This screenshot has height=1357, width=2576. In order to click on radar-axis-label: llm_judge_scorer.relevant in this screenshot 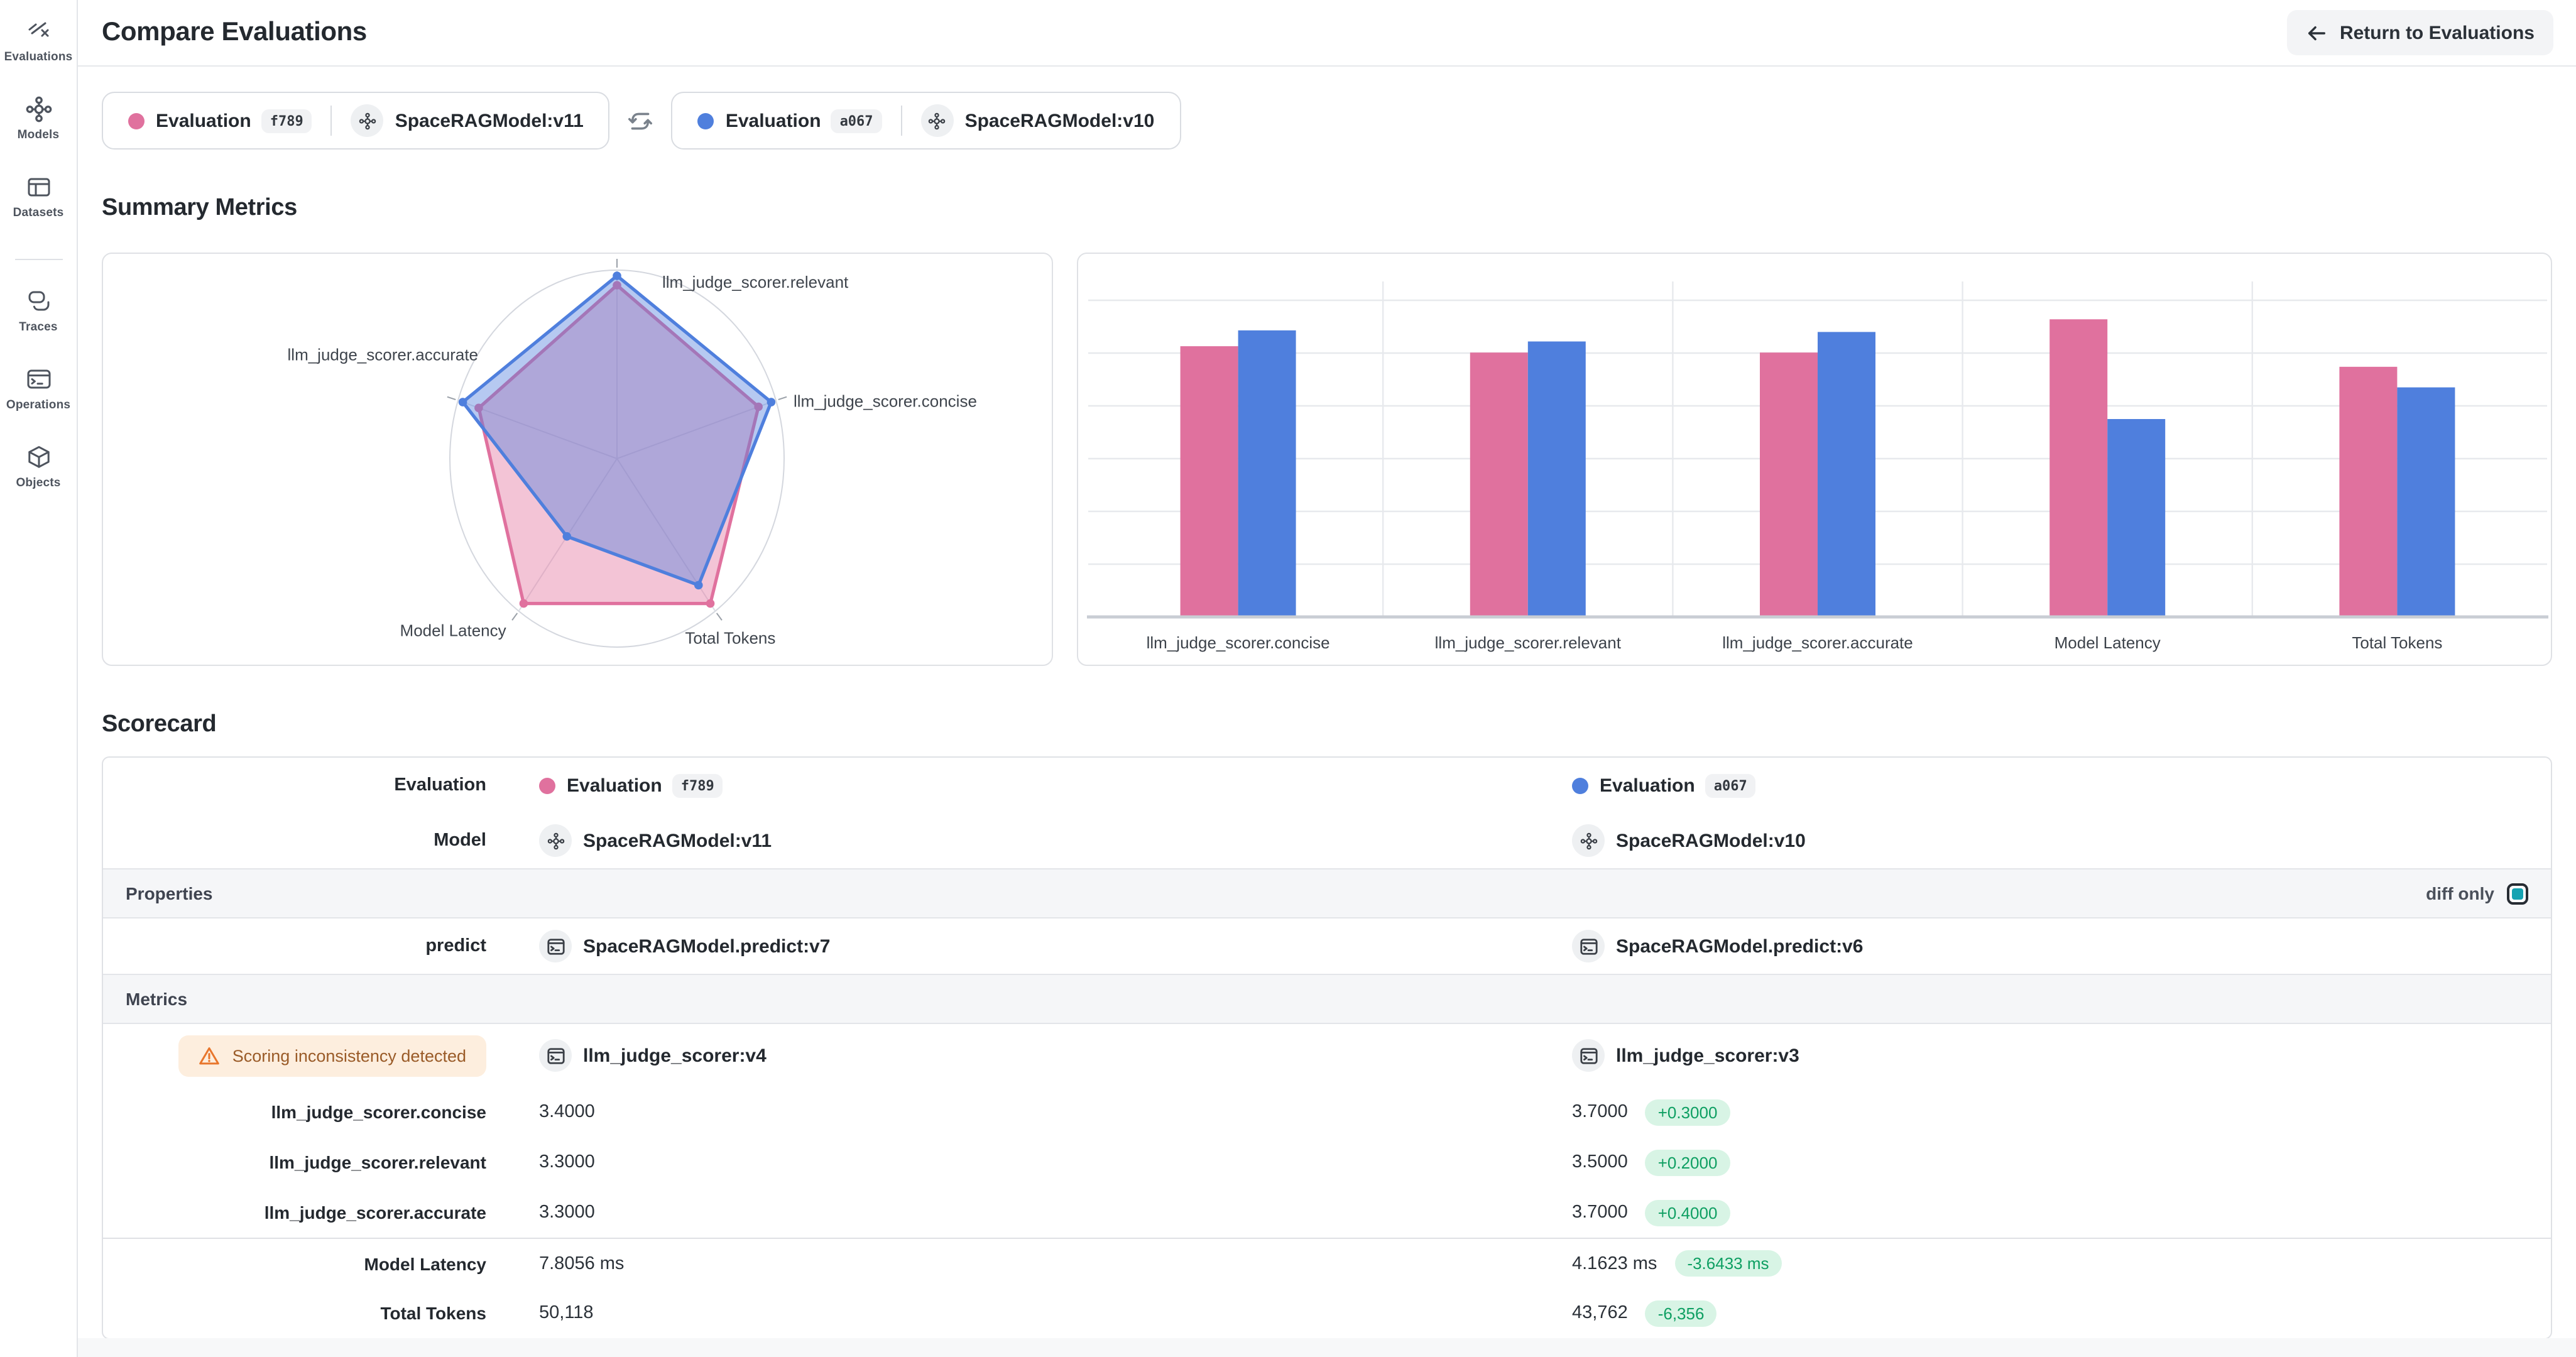, I will do `click(755, 282)`.